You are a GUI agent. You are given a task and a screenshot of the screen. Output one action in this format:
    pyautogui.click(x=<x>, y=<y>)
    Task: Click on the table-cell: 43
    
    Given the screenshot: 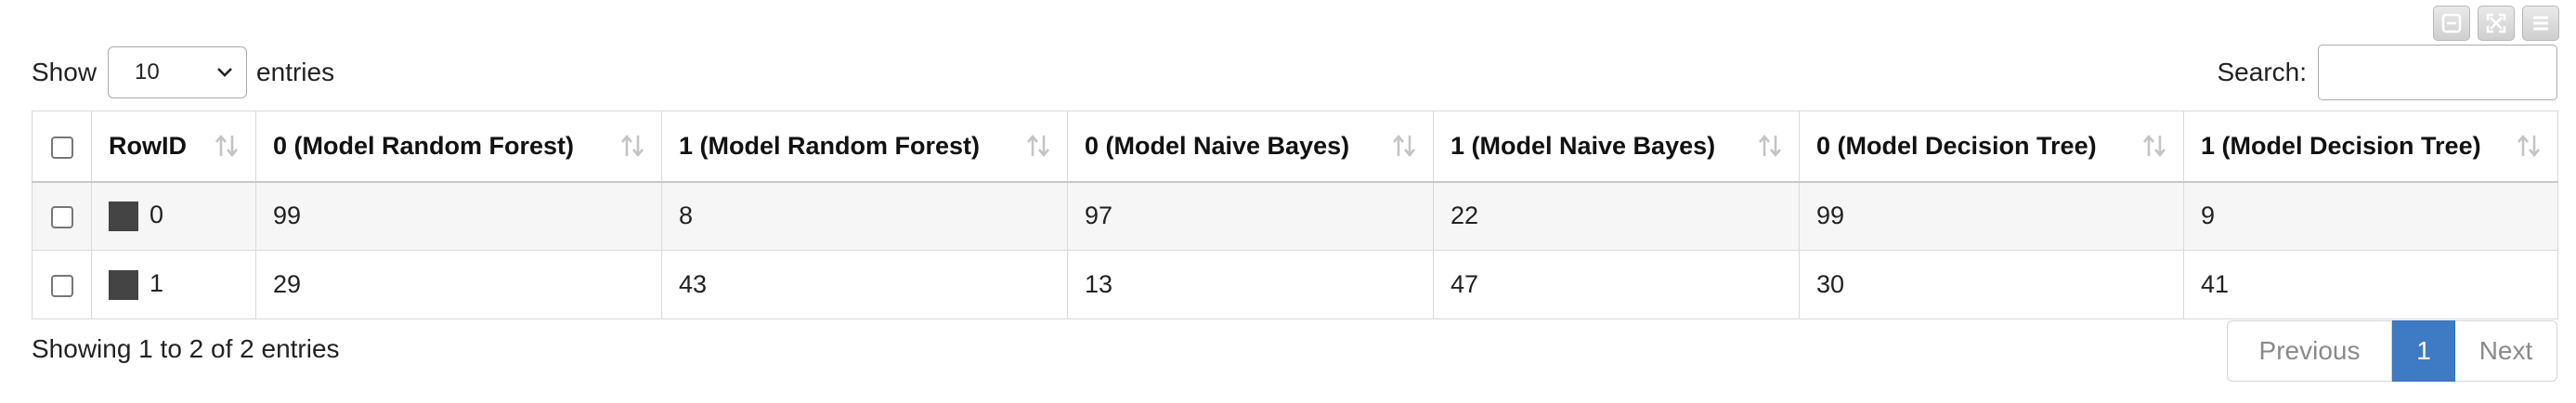 What is the action you would take?
    pyautogui.click(x=864, y=284)
    